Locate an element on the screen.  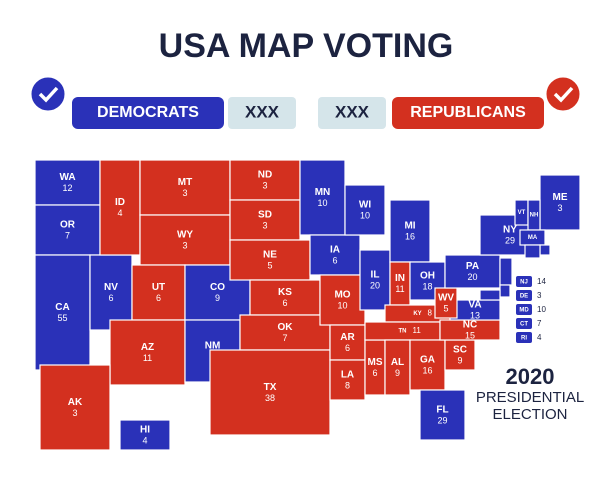
state-abbr: GA is located at coordinates (427, 360).